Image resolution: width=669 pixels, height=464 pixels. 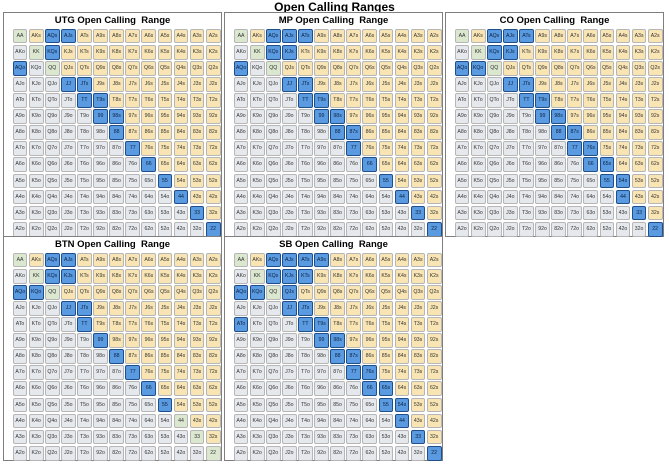 I want to click on hand-cell: 98s, so click(x=337, y=116).